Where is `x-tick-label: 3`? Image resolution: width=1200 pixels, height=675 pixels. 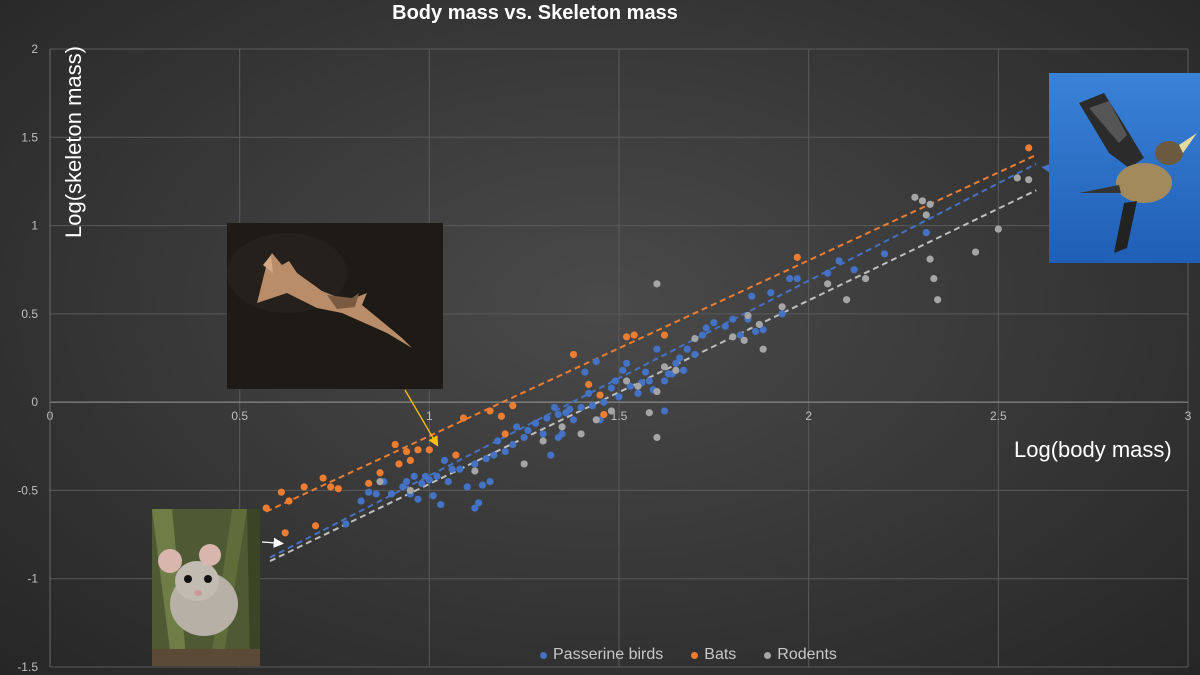
x-tick-label: 3 is located at coordinates (1188, 416).